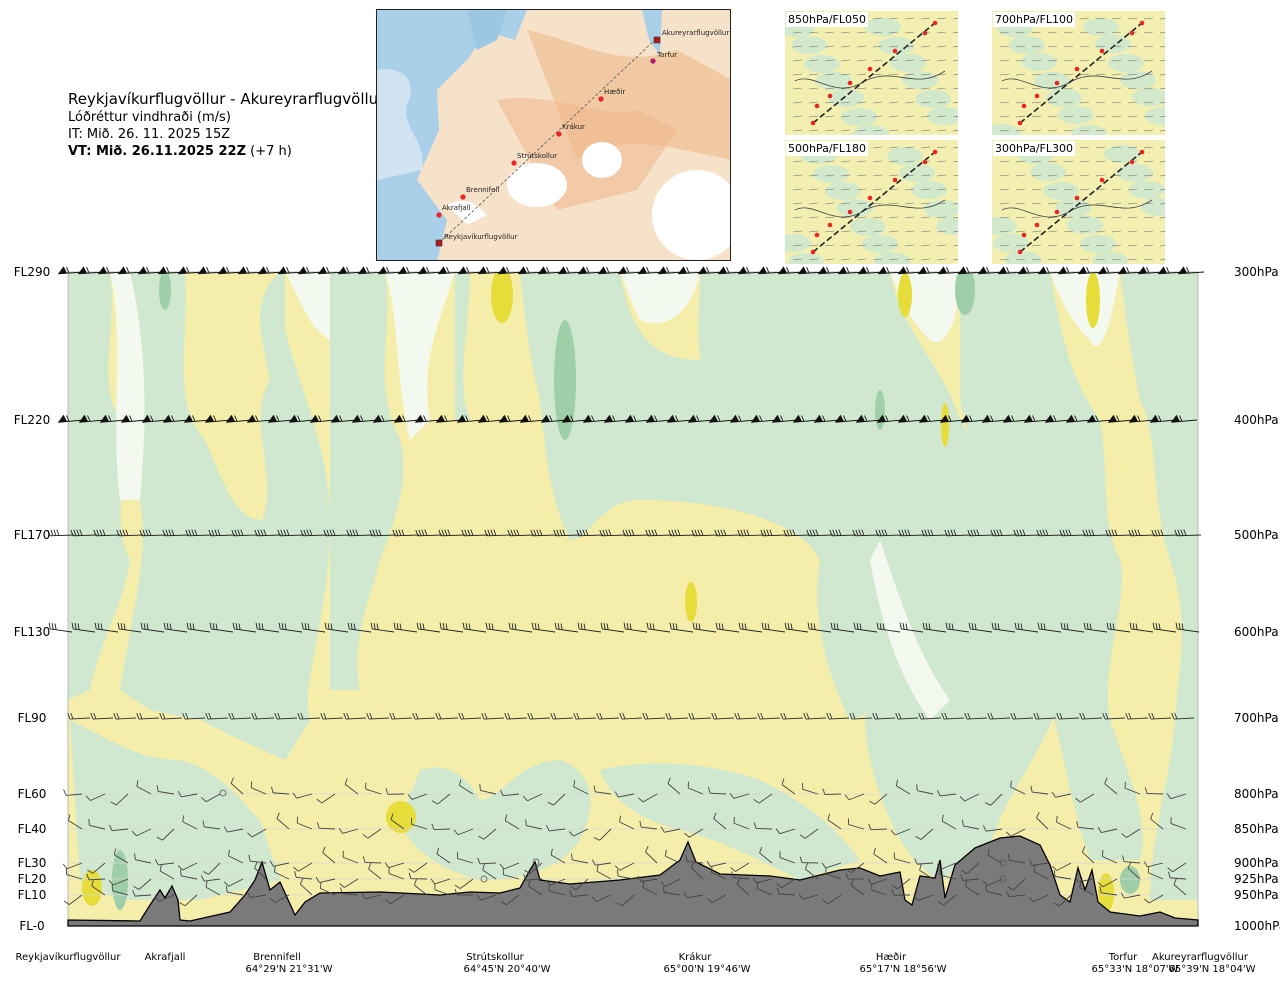  What do you see at coordinates (1256, 863) in the screenshot?
I see `pressure-tick-label: 900hPa` at bounding box center [1256, 863].